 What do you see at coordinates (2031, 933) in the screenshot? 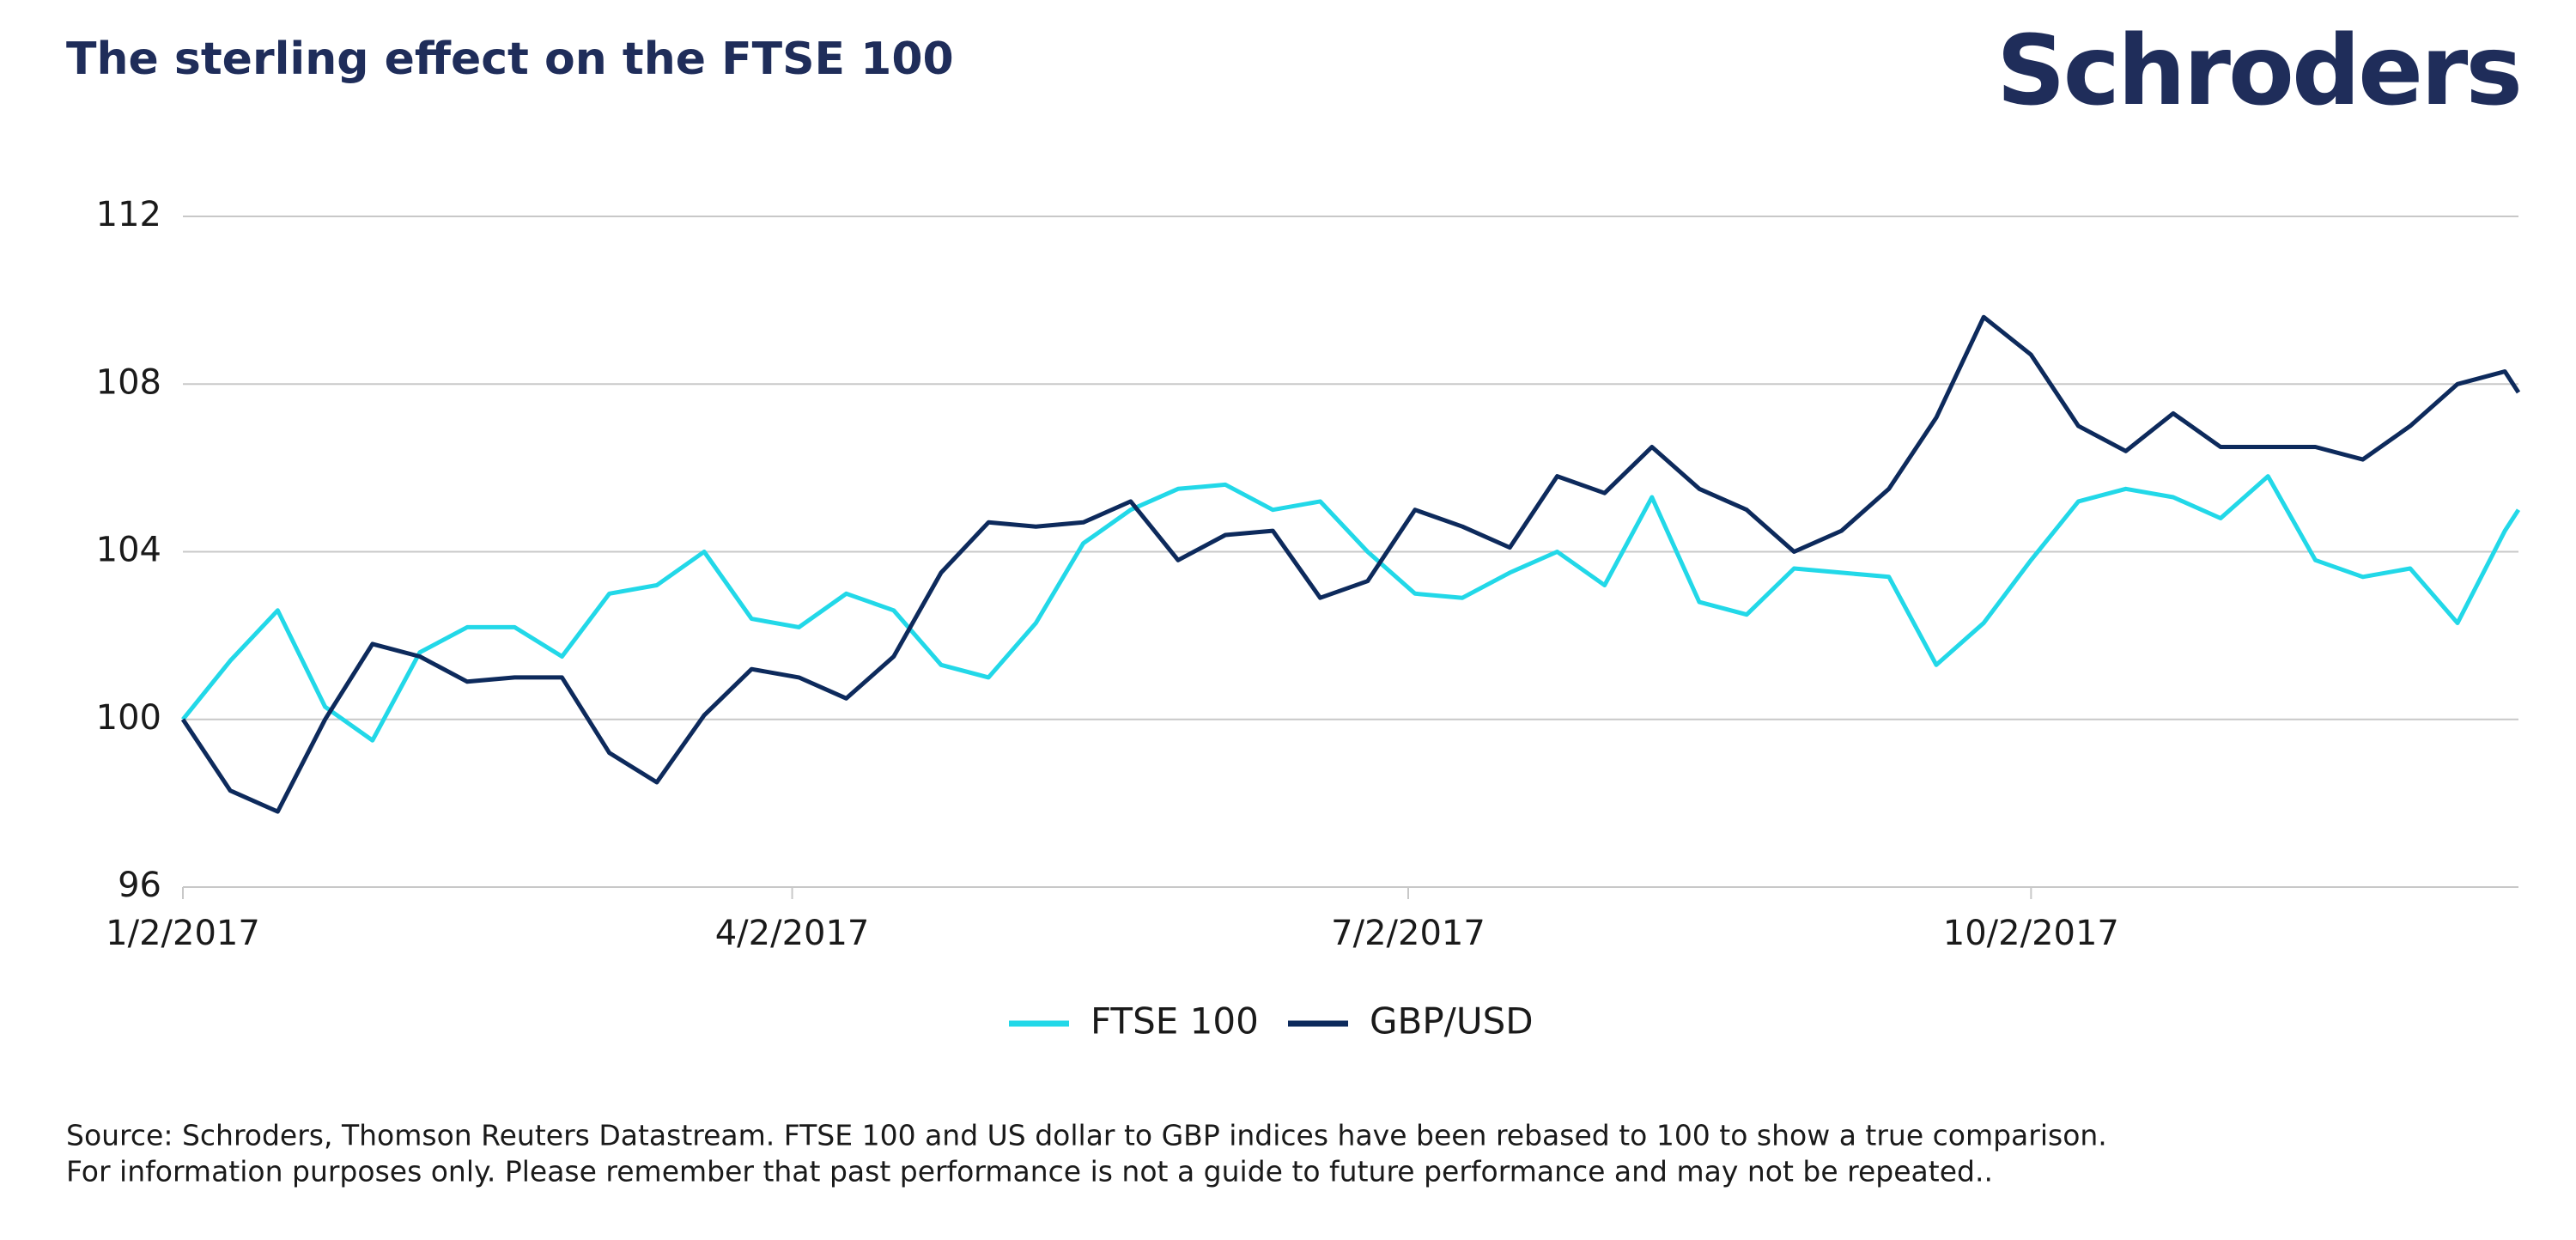
I see `x-tick-label: 10/2/2017` at bounding box center [2031, 933].